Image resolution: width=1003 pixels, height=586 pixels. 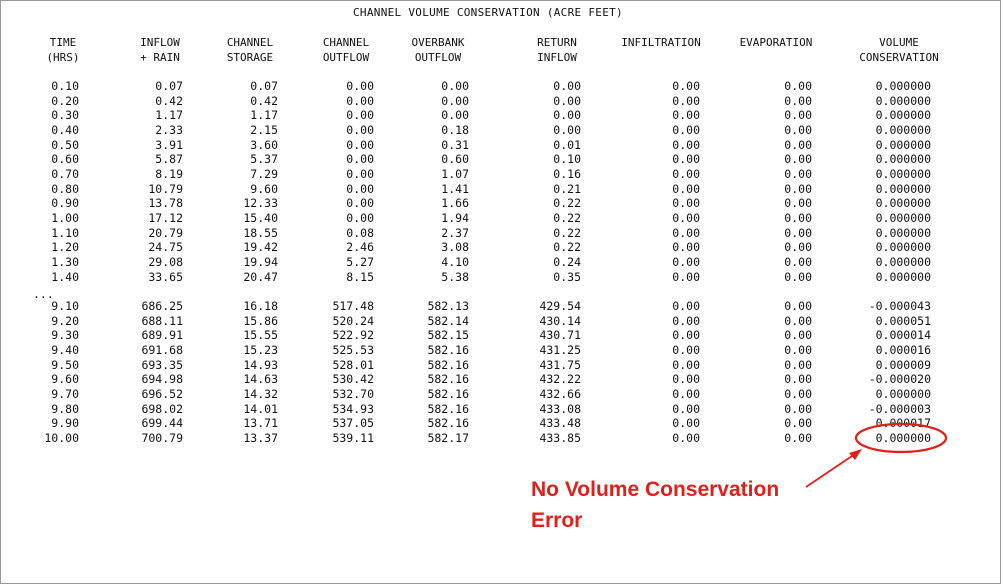 What do you see at coordinates (353, 306) in the screenshot?
I see `cell-channel-outflow: 517.48` at bounding box center [353, 306].